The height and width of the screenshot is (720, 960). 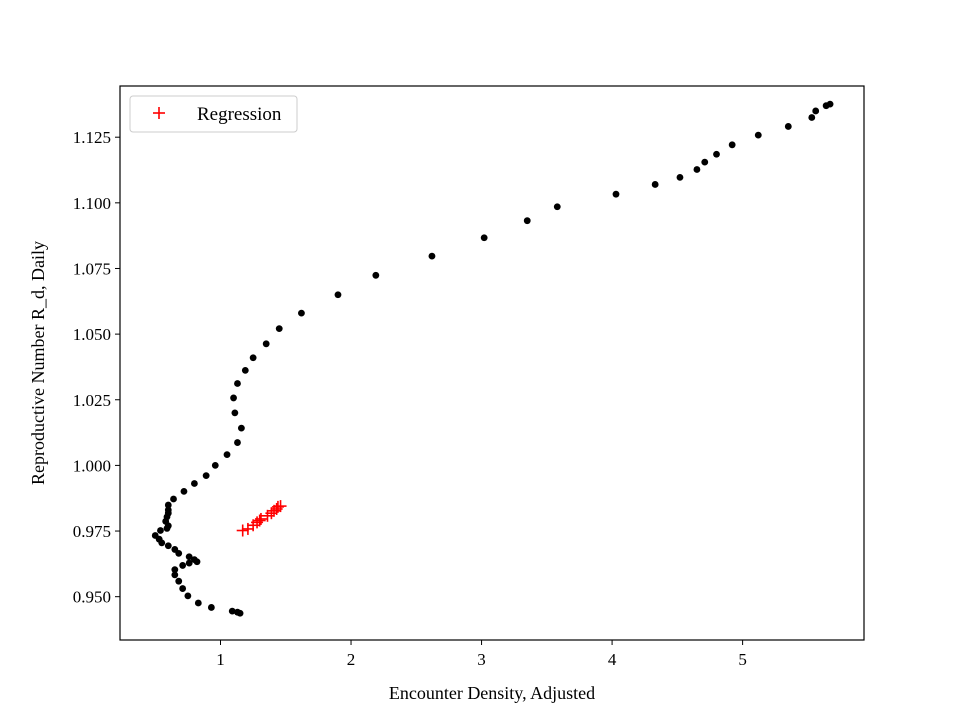 What do you see at coordinates (96, 367) in the screenshot?
I see `y-axis: 0.950 0.975 1.000 1.025 1.050 1.075 1.100 1.125` at bounding box center [96, 367].